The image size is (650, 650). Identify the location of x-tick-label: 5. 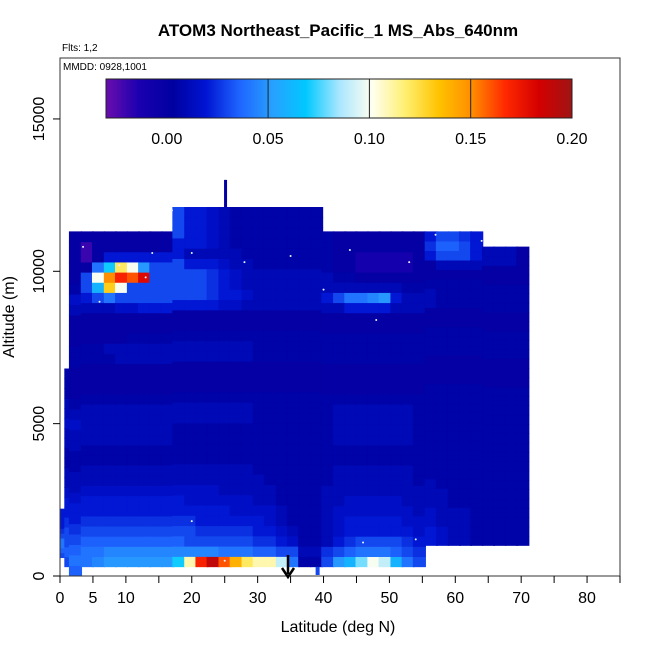
(92, 598).